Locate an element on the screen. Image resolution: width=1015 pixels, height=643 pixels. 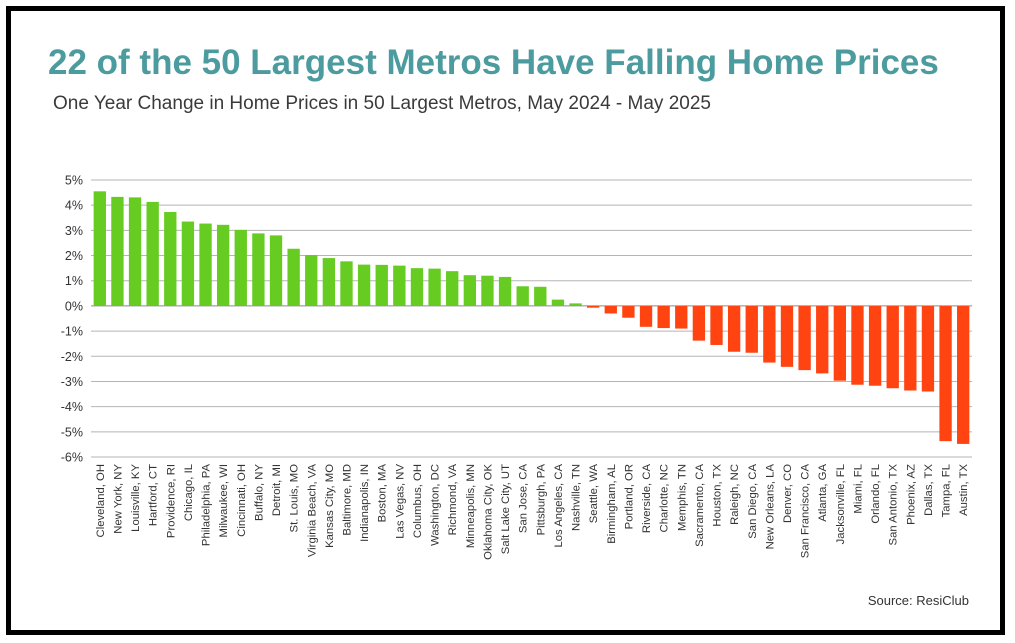
x-tick-label: Nashville, TN is located at coordinates (577, 497).